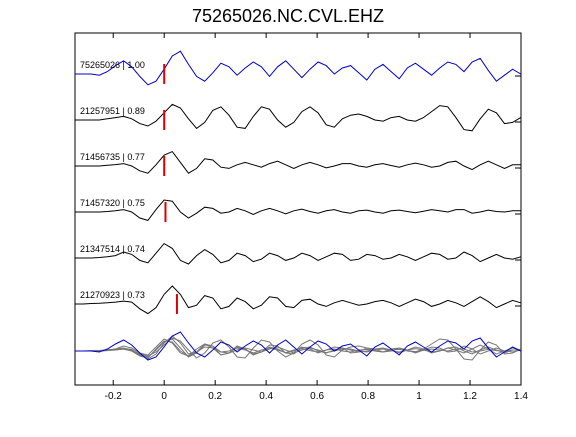 This screenshot has width=576, height=437. I want to click on trace-label-5: 21270923 | 0.73, so click(112, 295).